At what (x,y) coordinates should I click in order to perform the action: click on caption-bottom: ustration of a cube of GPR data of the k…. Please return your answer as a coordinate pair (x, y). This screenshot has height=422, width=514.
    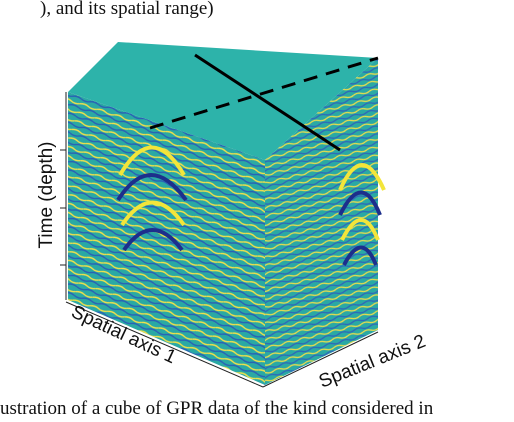
    Looking at the image, I should click on (217, 408).